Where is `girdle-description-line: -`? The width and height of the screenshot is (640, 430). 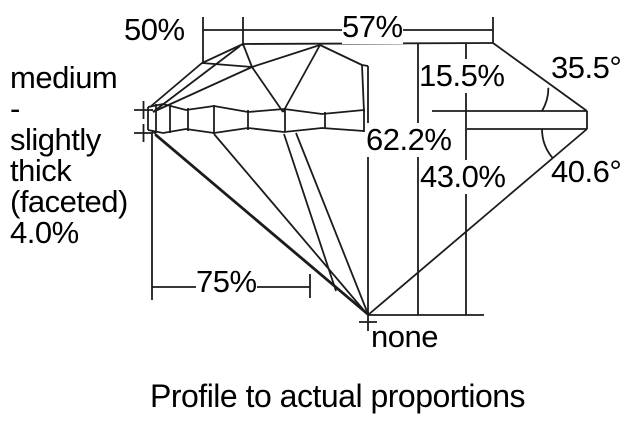 girdle-description-line: - is located at coordinates (15, 108).